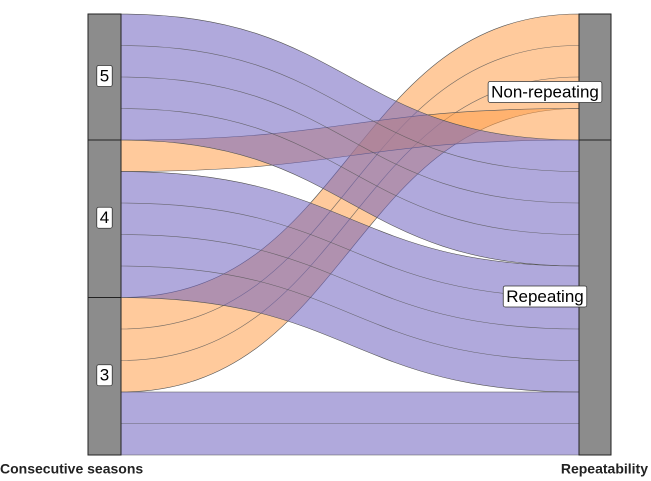 This screenshot has height=481, width=651. I want to click on stratum-label: 4, so click(104, 217).